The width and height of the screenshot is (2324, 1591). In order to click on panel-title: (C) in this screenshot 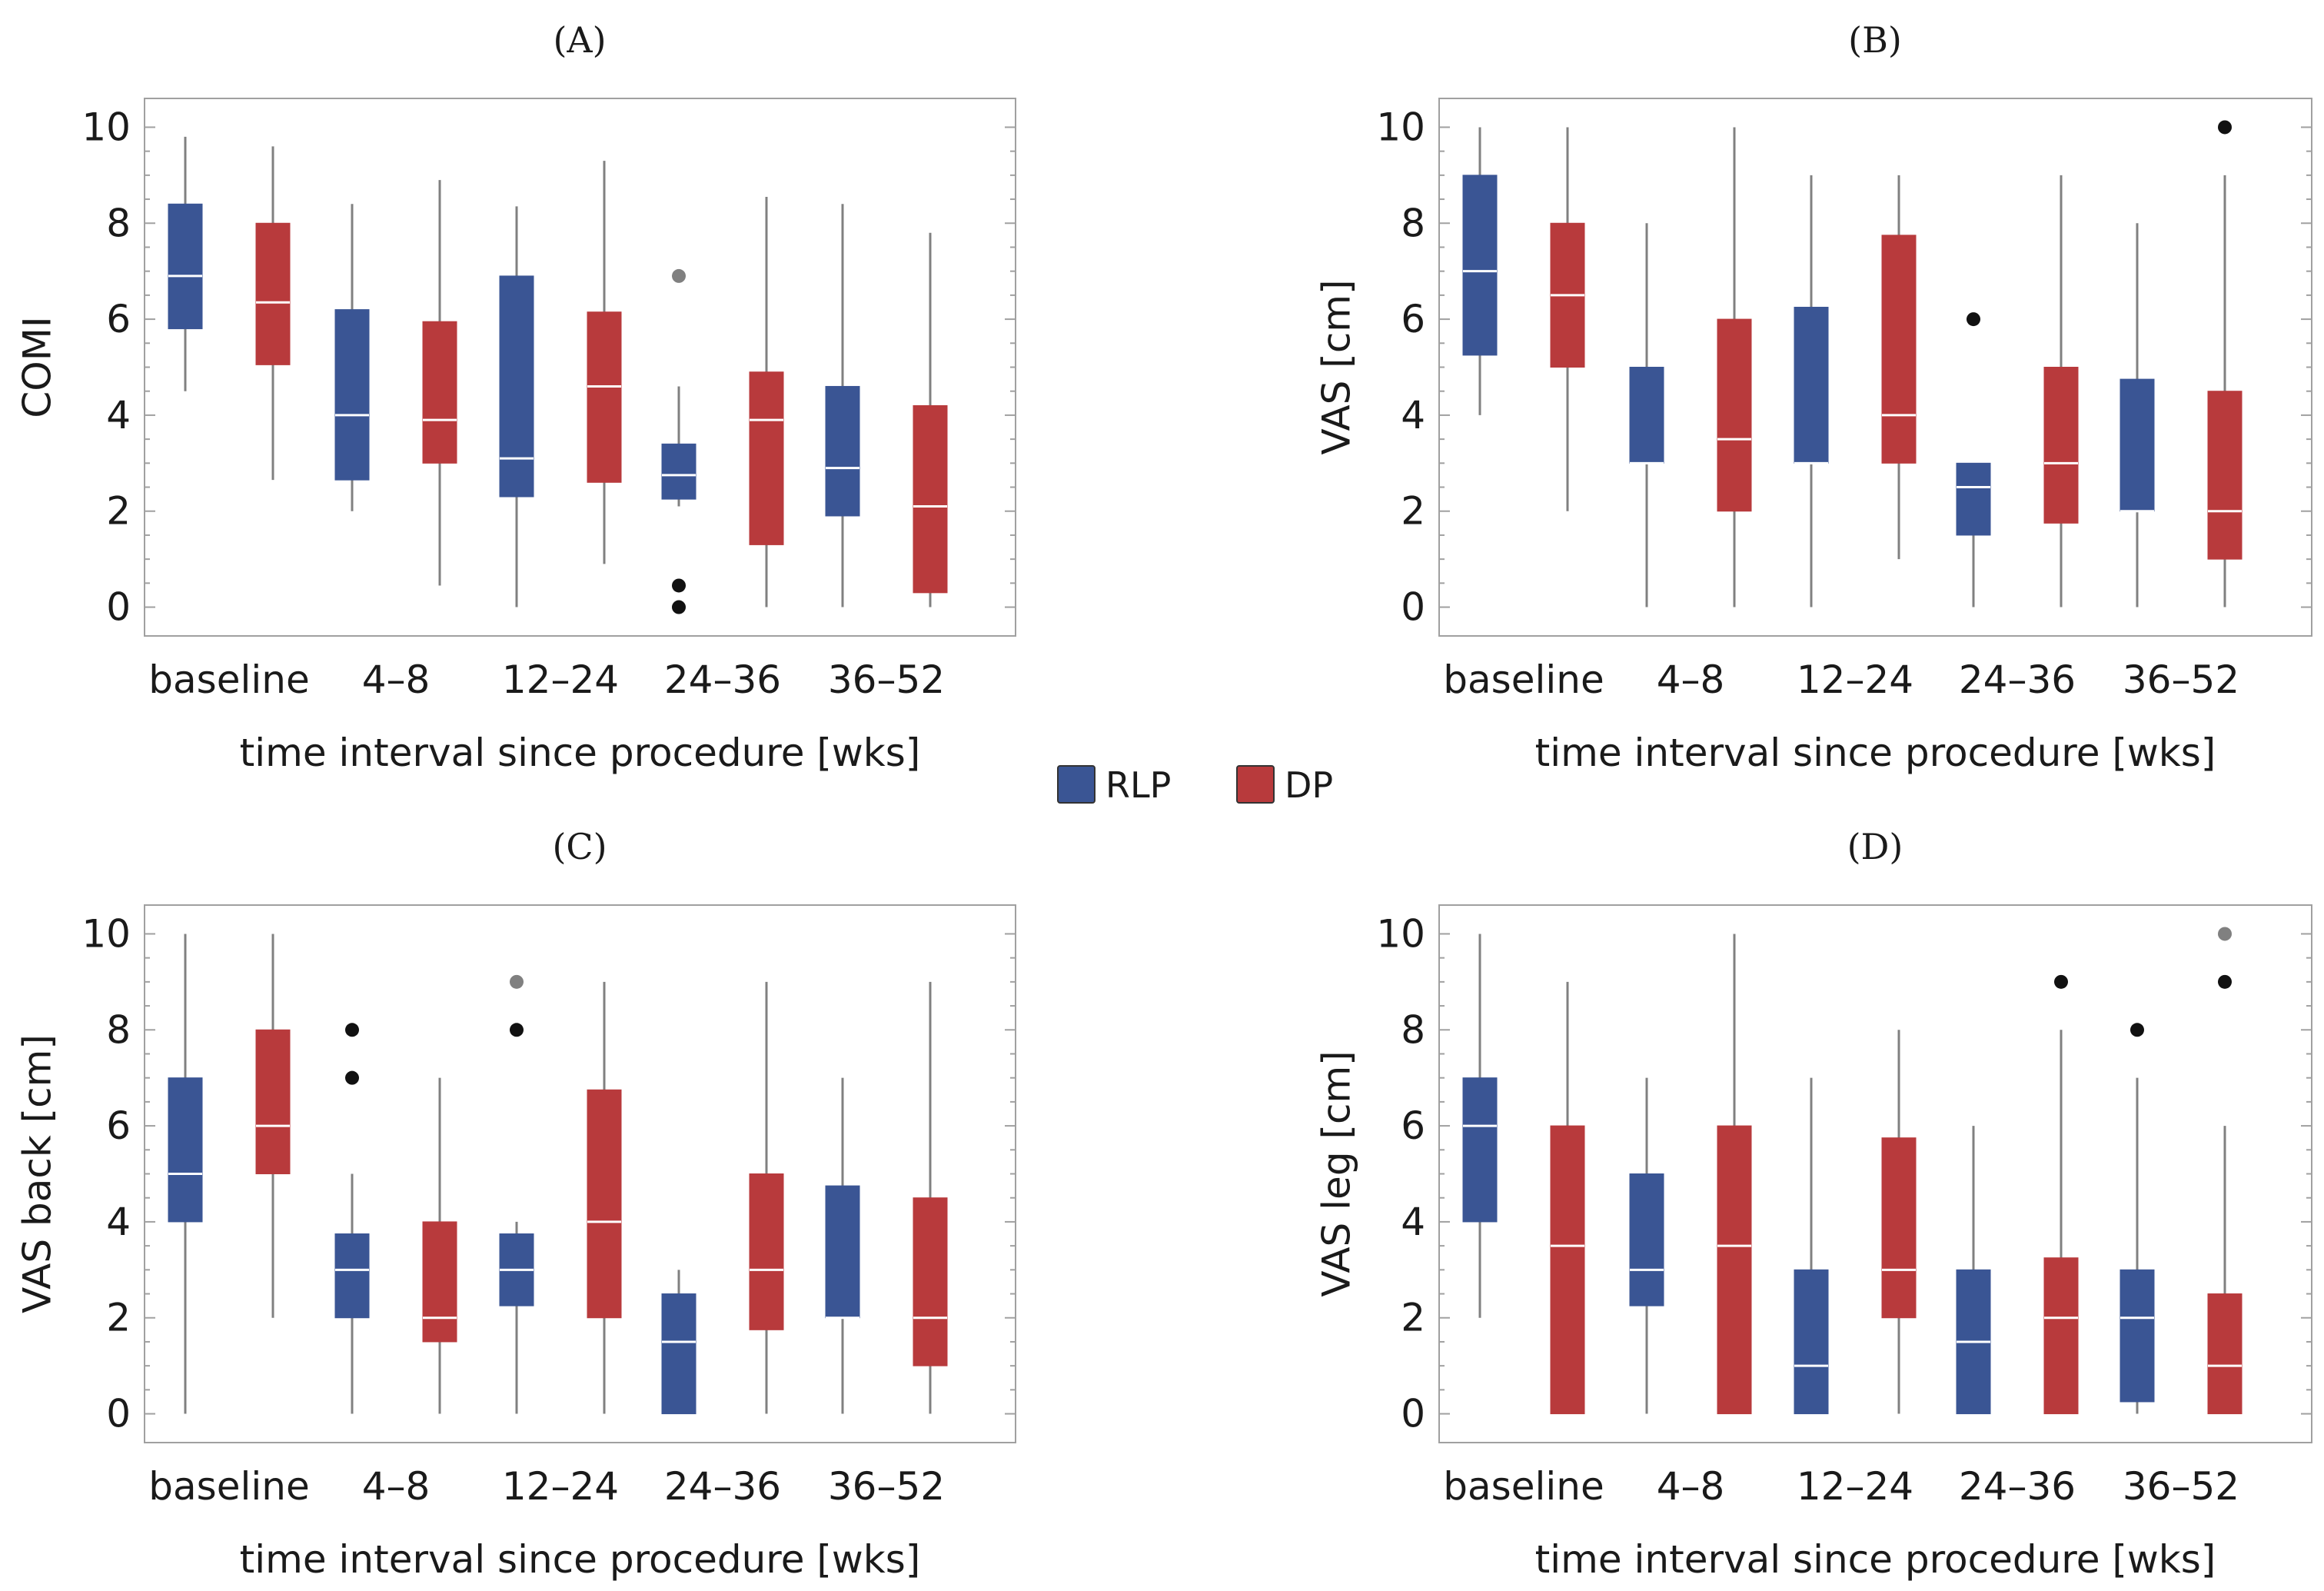, I will do `click(579, 846)`.